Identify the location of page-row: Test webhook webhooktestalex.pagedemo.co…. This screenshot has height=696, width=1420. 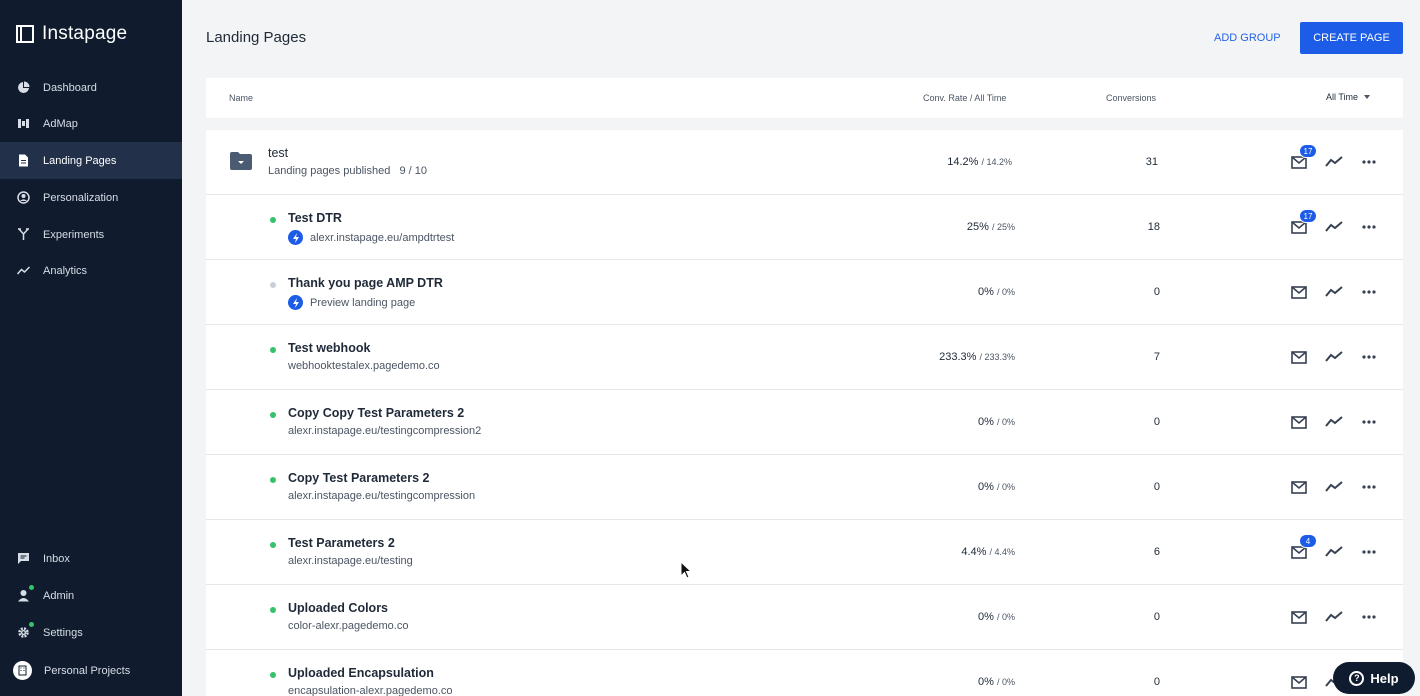
(804, 357).